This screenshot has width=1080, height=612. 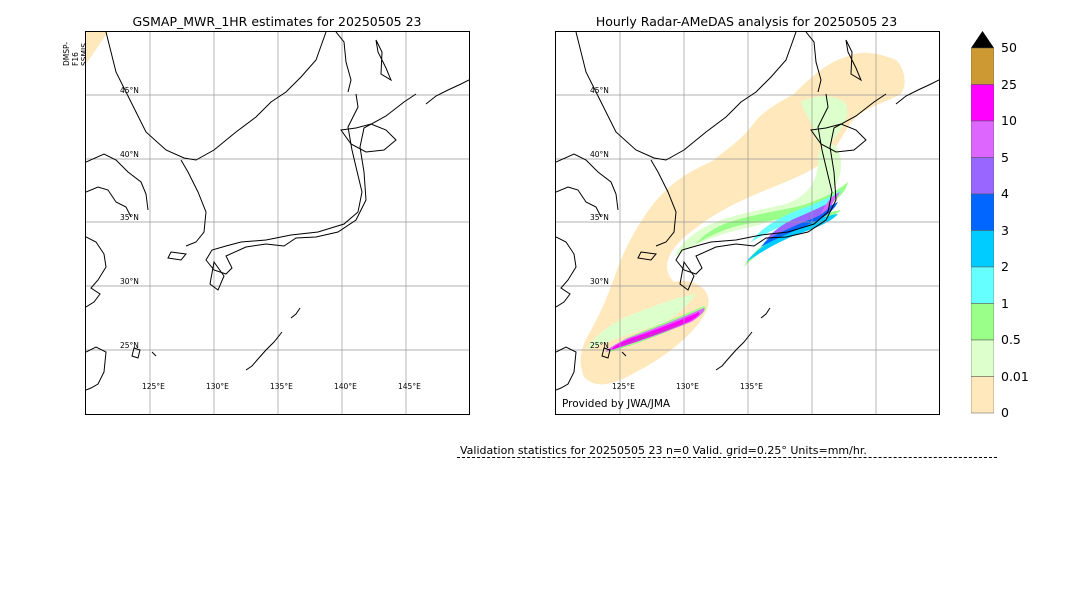 I want to click on left-lat-label-40: 40°N, so click(x=129, y=154).